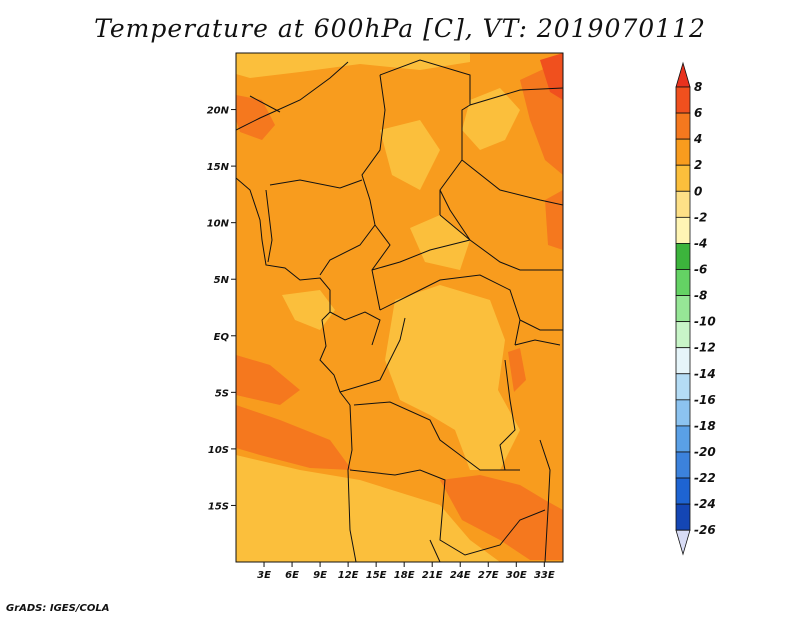  Describe the element at coordinates (218, 224) in the screenshot. I see `lat-tick-label: 10N` at that location.